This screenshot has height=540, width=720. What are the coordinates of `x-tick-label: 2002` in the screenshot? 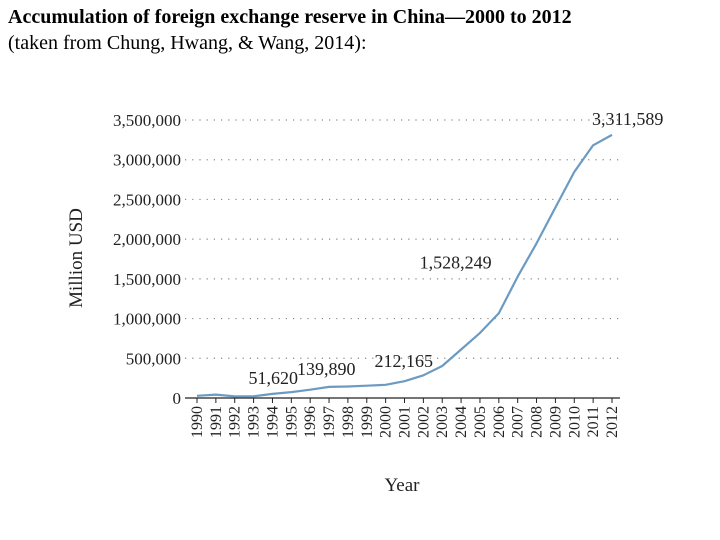 It's located at (423, 422).